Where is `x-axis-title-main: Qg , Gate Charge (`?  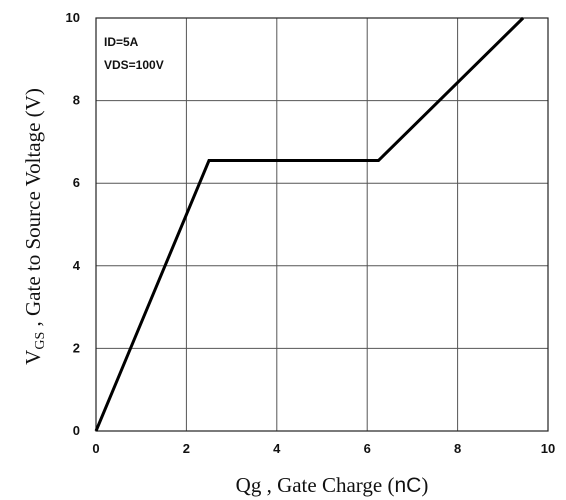
x-axis-title-main: Qg , Gate Charge ( is located at coordinates (315, 485).